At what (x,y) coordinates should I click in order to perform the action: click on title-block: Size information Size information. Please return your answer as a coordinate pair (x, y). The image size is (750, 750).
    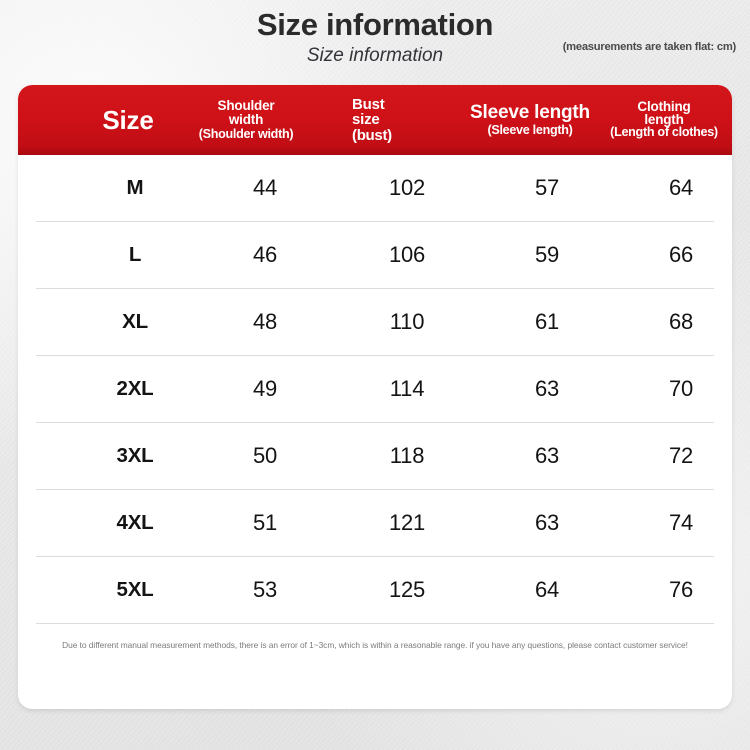
    Looking at the image, I should click on (375, 37).